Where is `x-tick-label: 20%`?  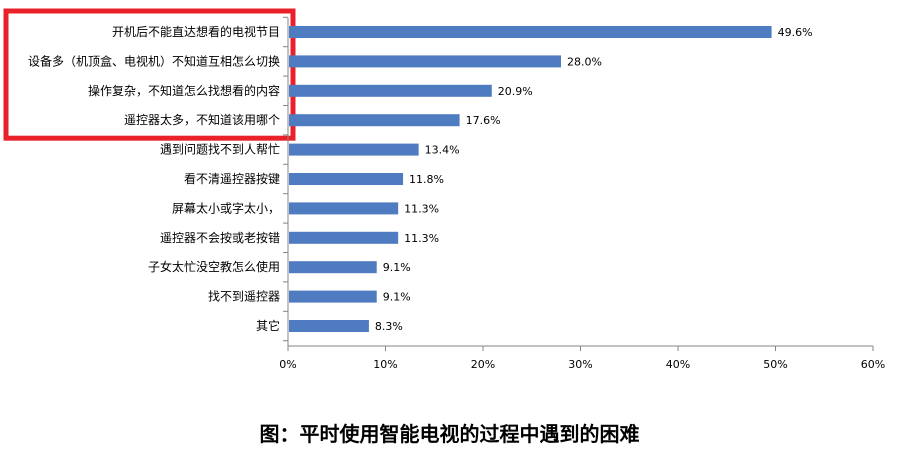
x-tick-label: 20% is located at coordinates (483, 364).